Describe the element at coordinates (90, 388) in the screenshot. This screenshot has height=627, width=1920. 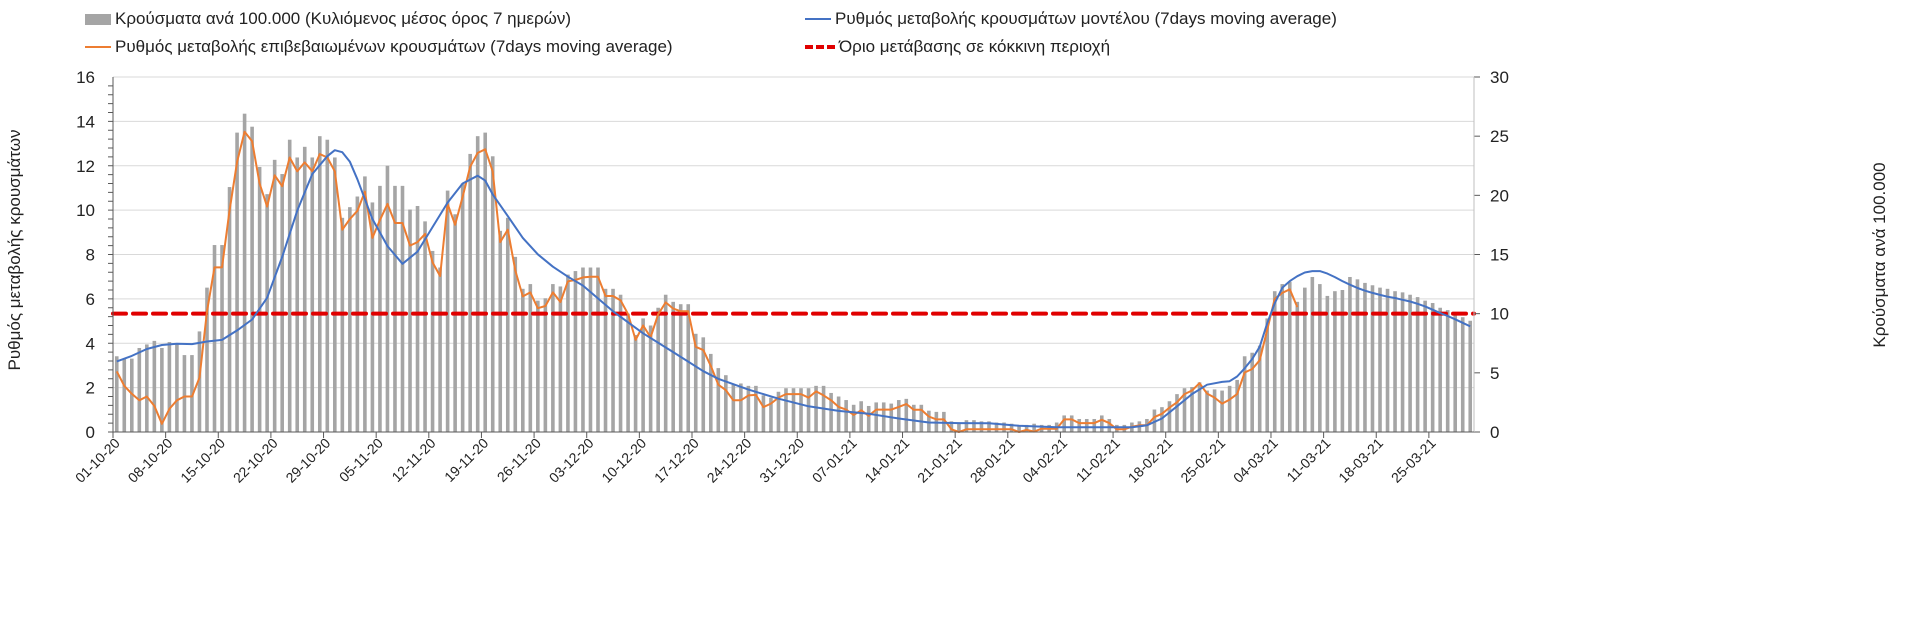
I see `left-tick-label: 2` at that location.